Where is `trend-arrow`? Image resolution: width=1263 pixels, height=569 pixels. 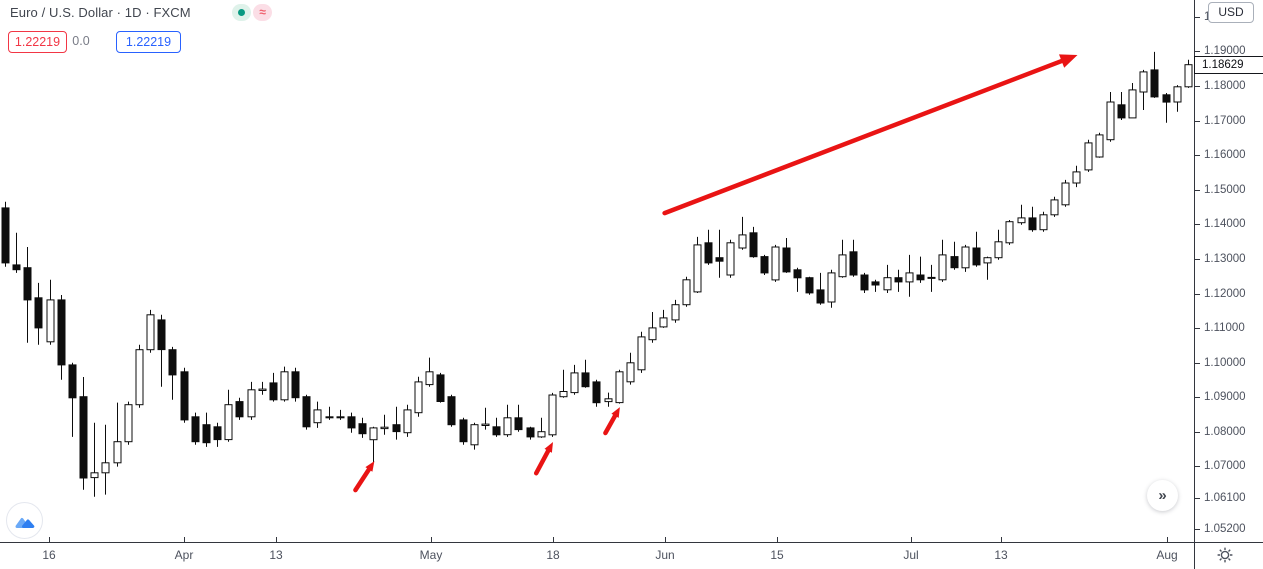 trend-arrow is located at coordinates (865, 136).